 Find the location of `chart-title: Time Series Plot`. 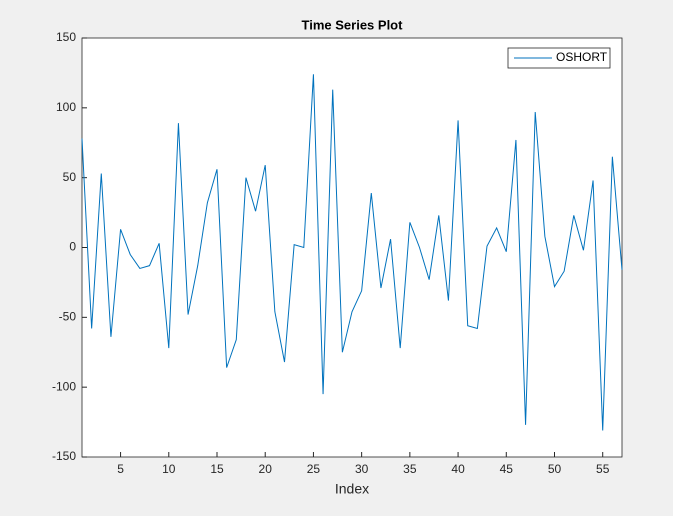

chart-title: Time Series Plot is located at coordinates (353, 24).